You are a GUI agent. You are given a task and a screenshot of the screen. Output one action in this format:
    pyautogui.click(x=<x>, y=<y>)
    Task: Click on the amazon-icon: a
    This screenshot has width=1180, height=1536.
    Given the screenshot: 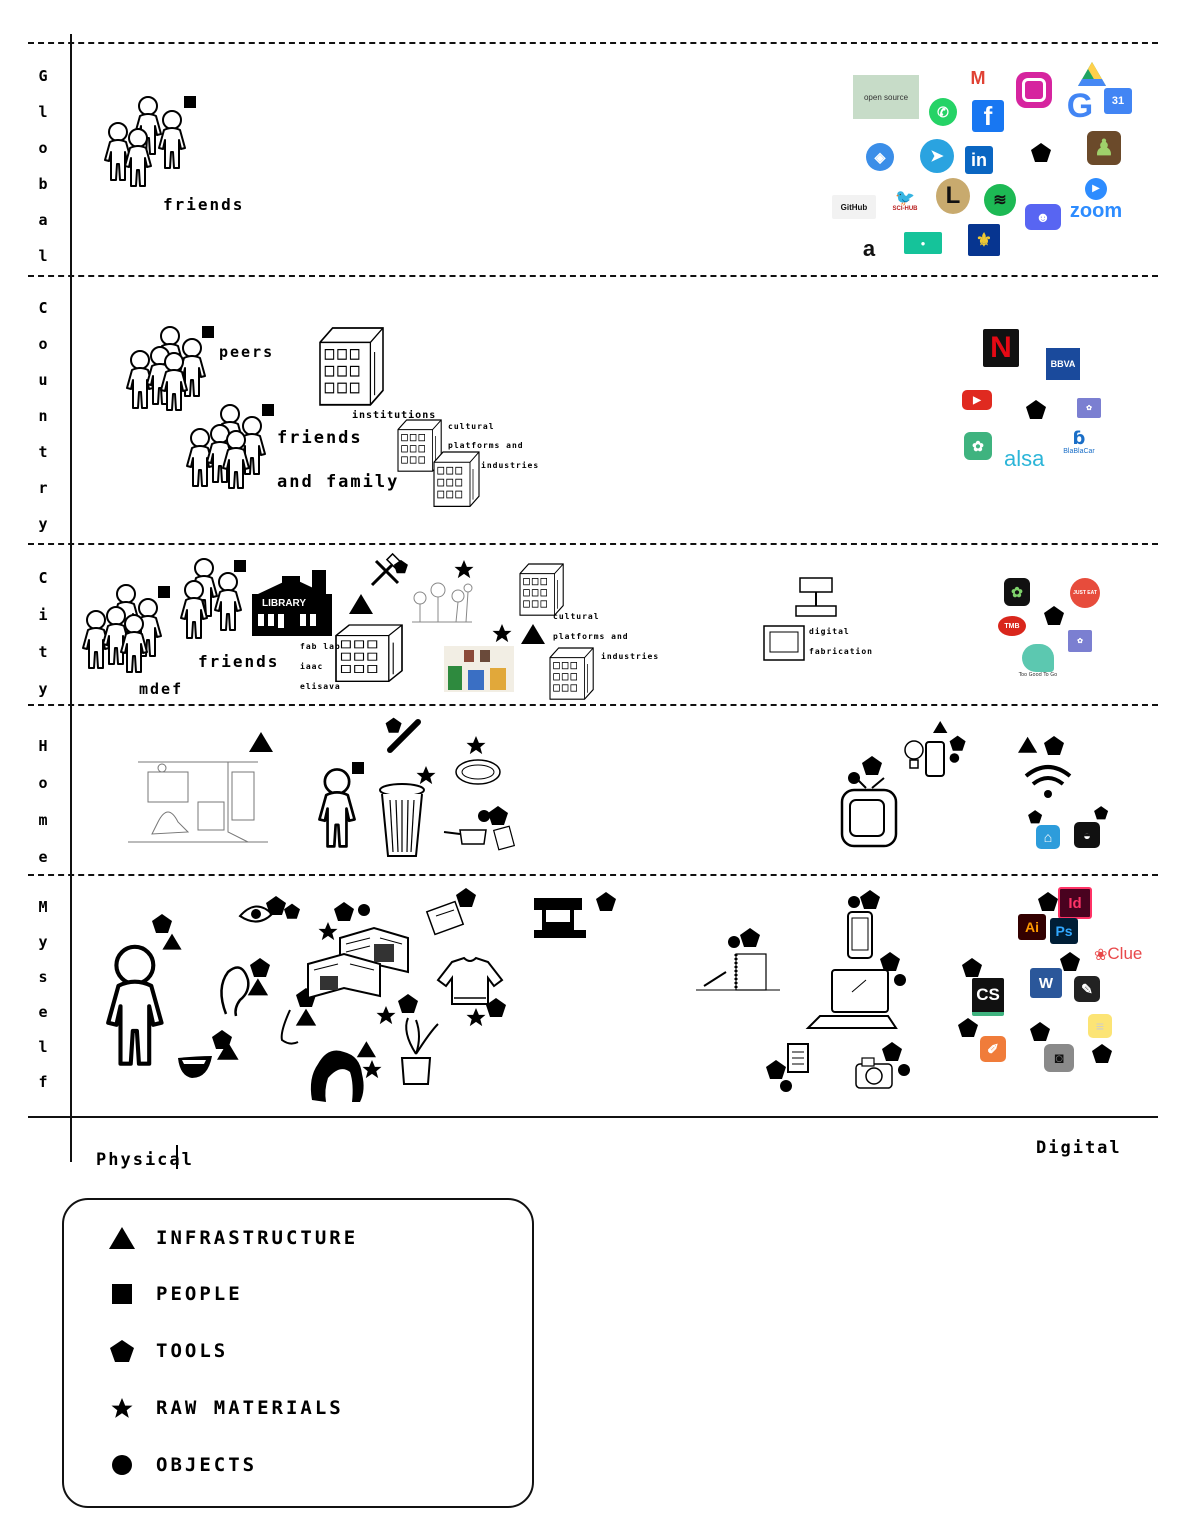 What is the action you would take?
    pyautogui.click(x=869, y=249)
    